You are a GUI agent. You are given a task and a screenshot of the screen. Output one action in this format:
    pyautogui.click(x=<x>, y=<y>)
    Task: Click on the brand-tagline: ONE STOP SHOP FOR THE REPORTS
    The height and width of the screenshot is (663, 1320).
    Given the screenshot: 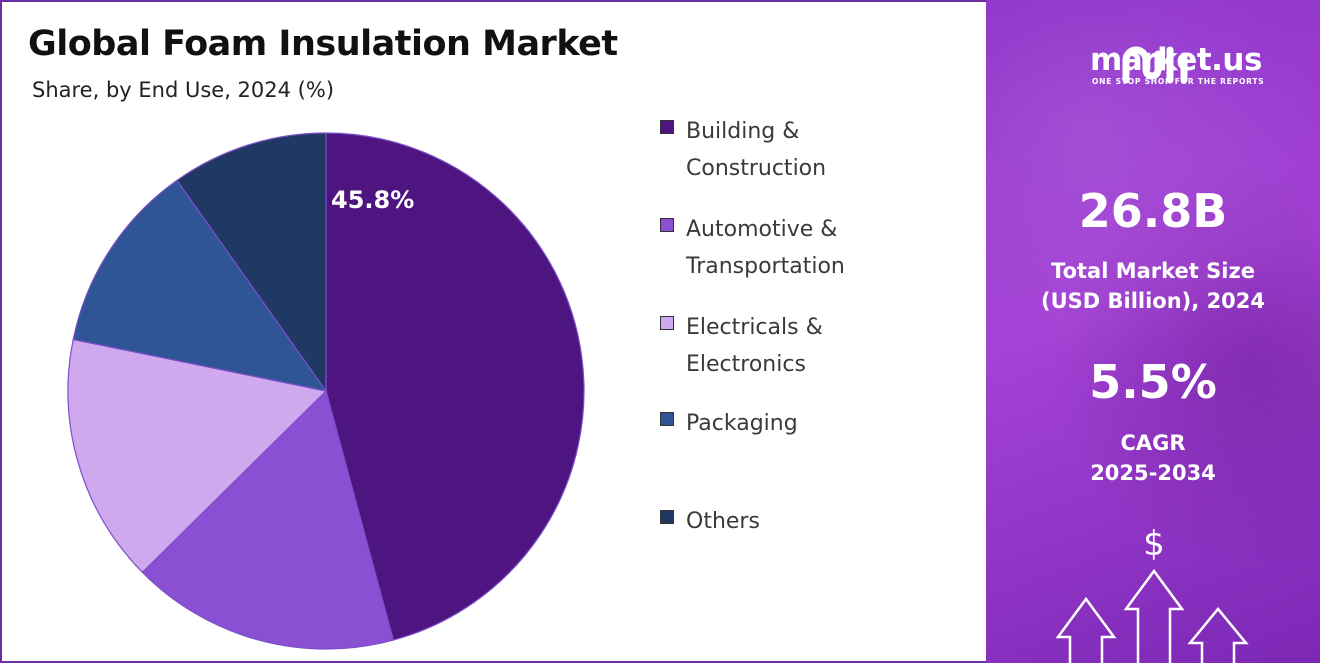 What is the action you would take?
    pyautogui.click(x=1178, y=81)
    